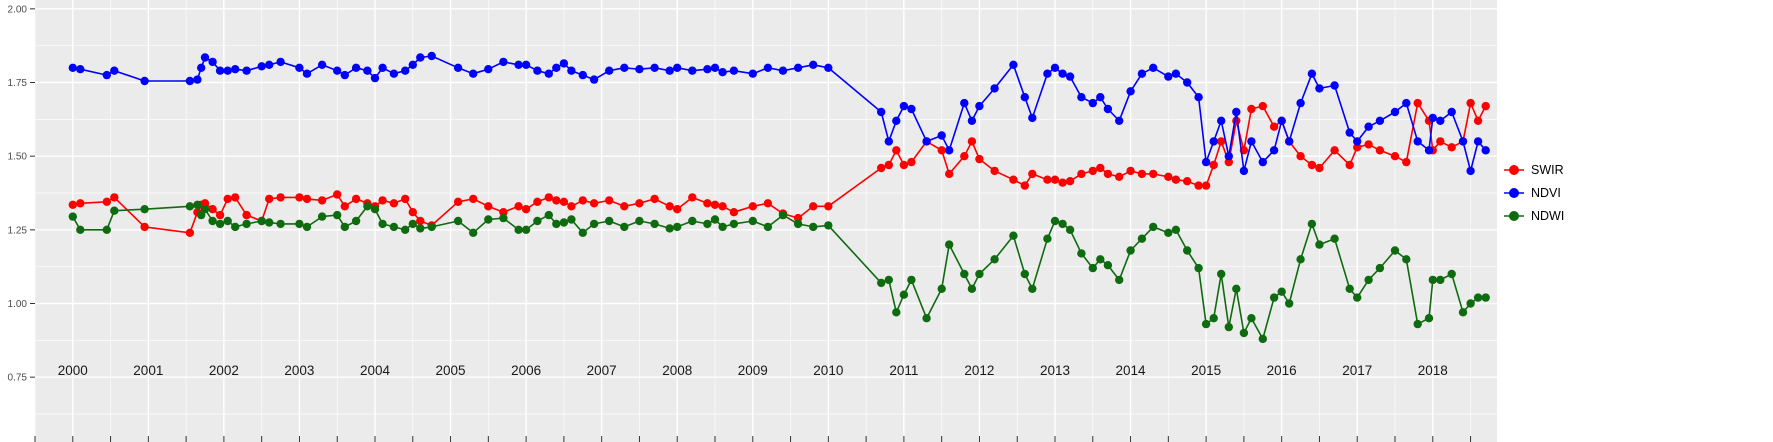  What do you see at coordinates (526, 370) in the screenshot?
I see `x-tick-label: 2006` at bounding box center [526, 370].